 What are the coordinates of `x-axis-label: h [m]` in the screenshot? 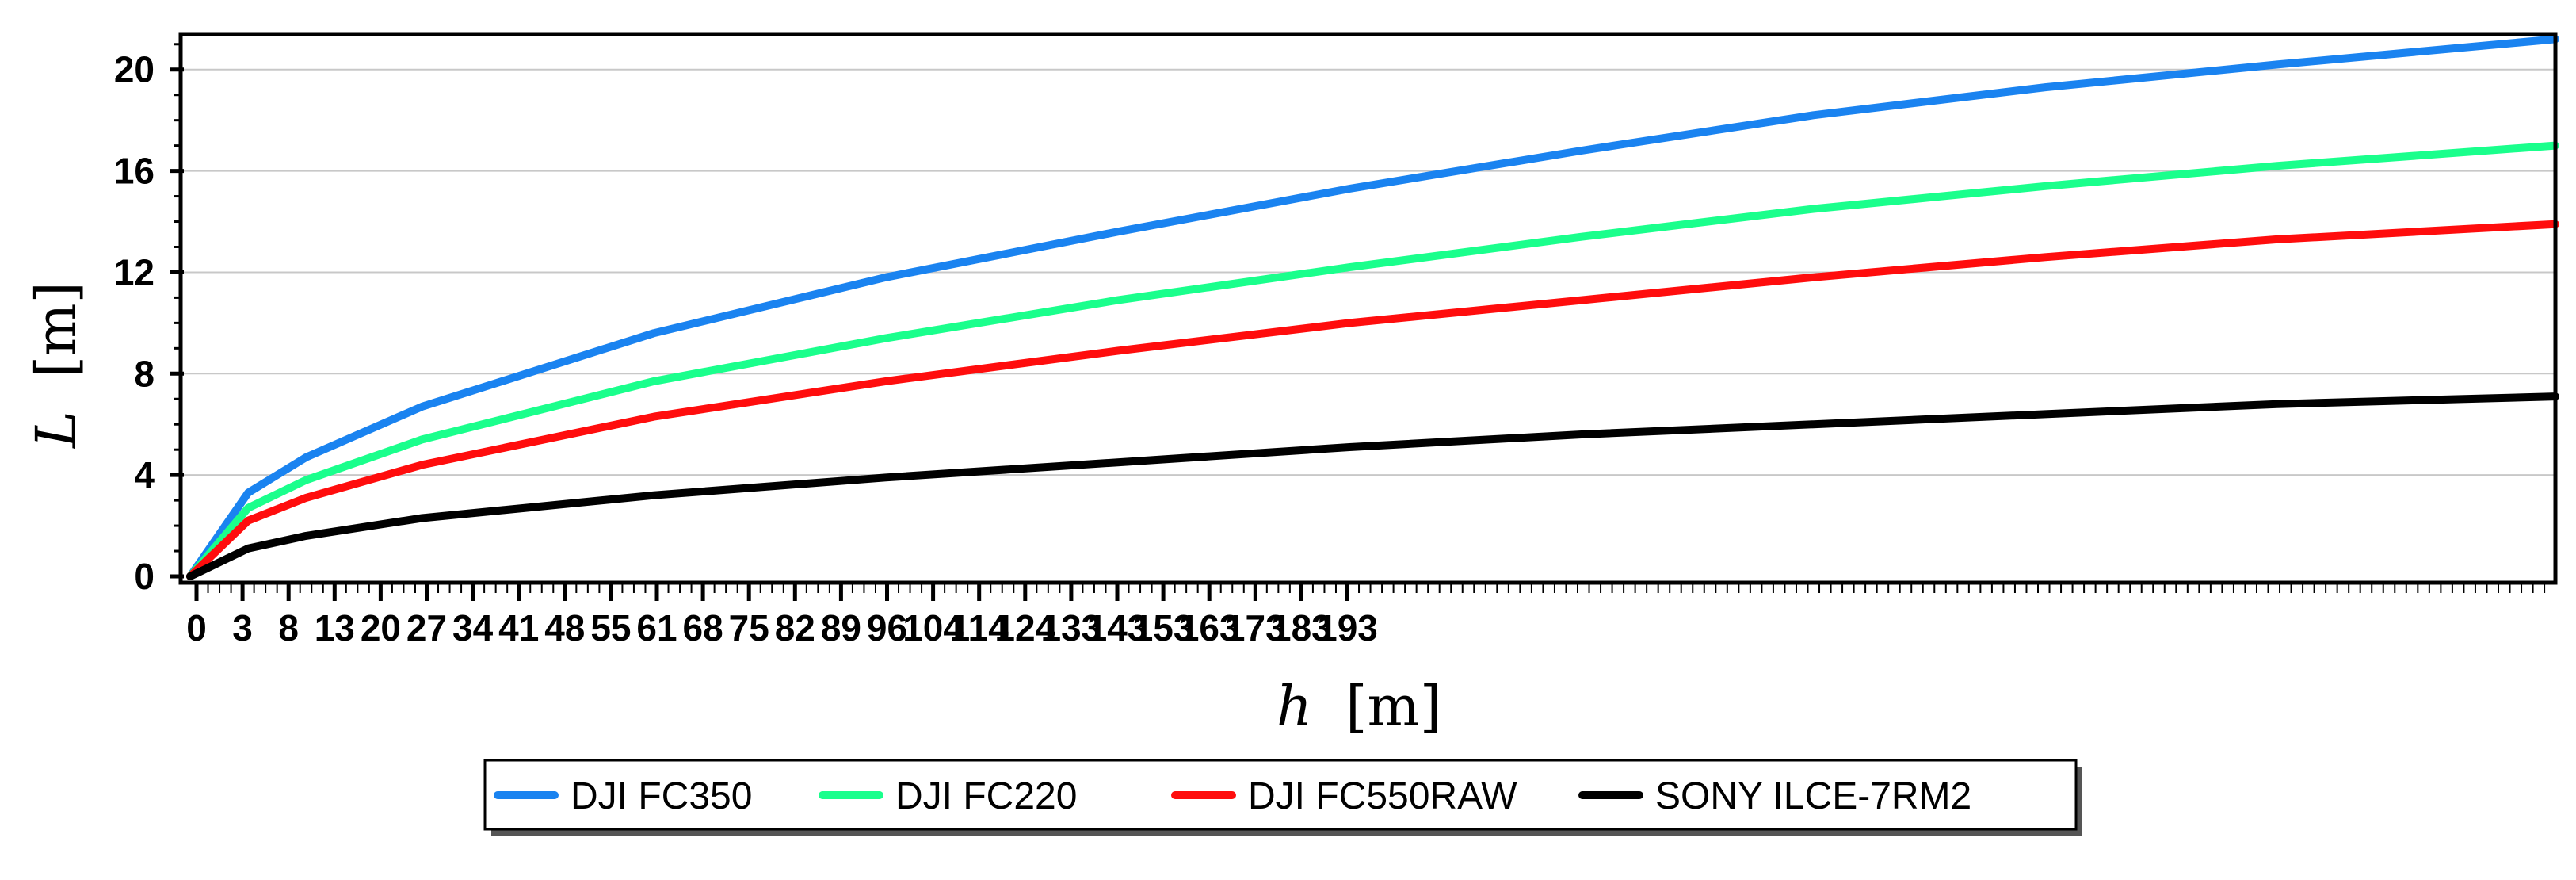 It's located at (1359, 706).